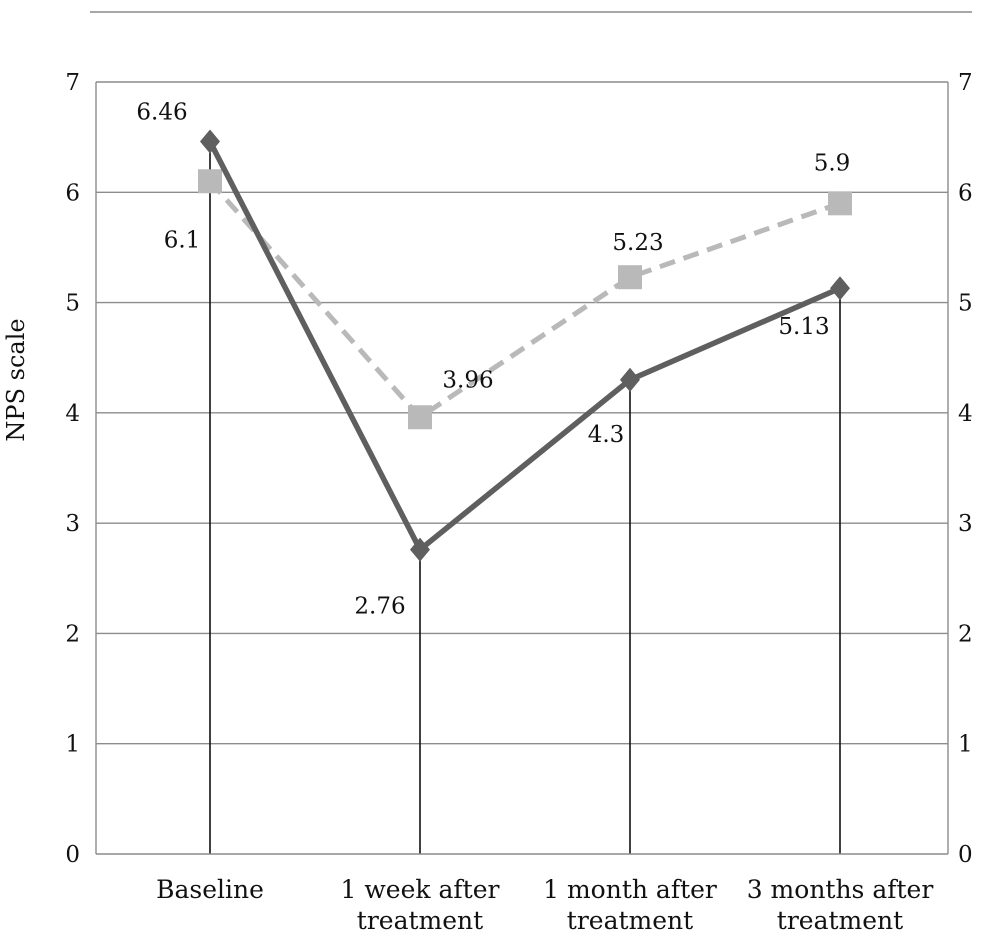  Describe the element at coordinates (840, 889) in the screenshot. I see `x-tick-label: 3 months after` at that location.